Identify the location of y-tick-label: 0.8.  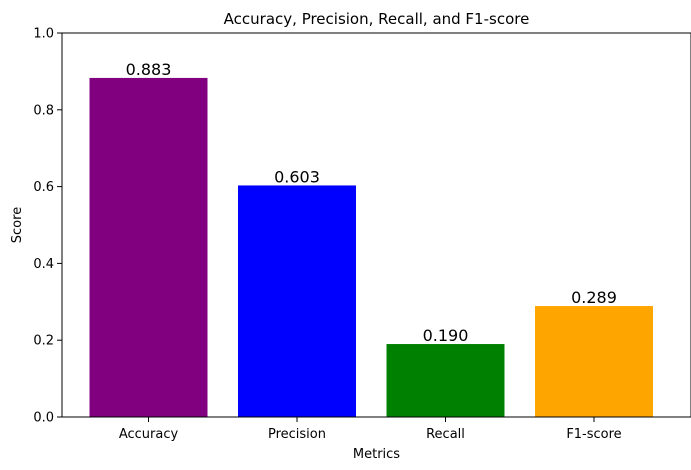
(43, 110).